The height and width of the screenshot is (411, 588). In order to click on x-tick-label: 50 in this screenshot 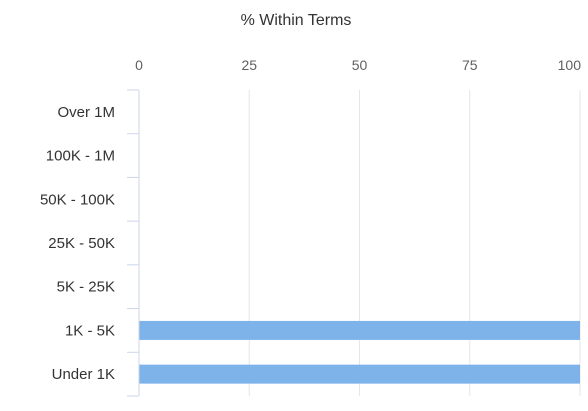, I will do `click(360, 65)`.